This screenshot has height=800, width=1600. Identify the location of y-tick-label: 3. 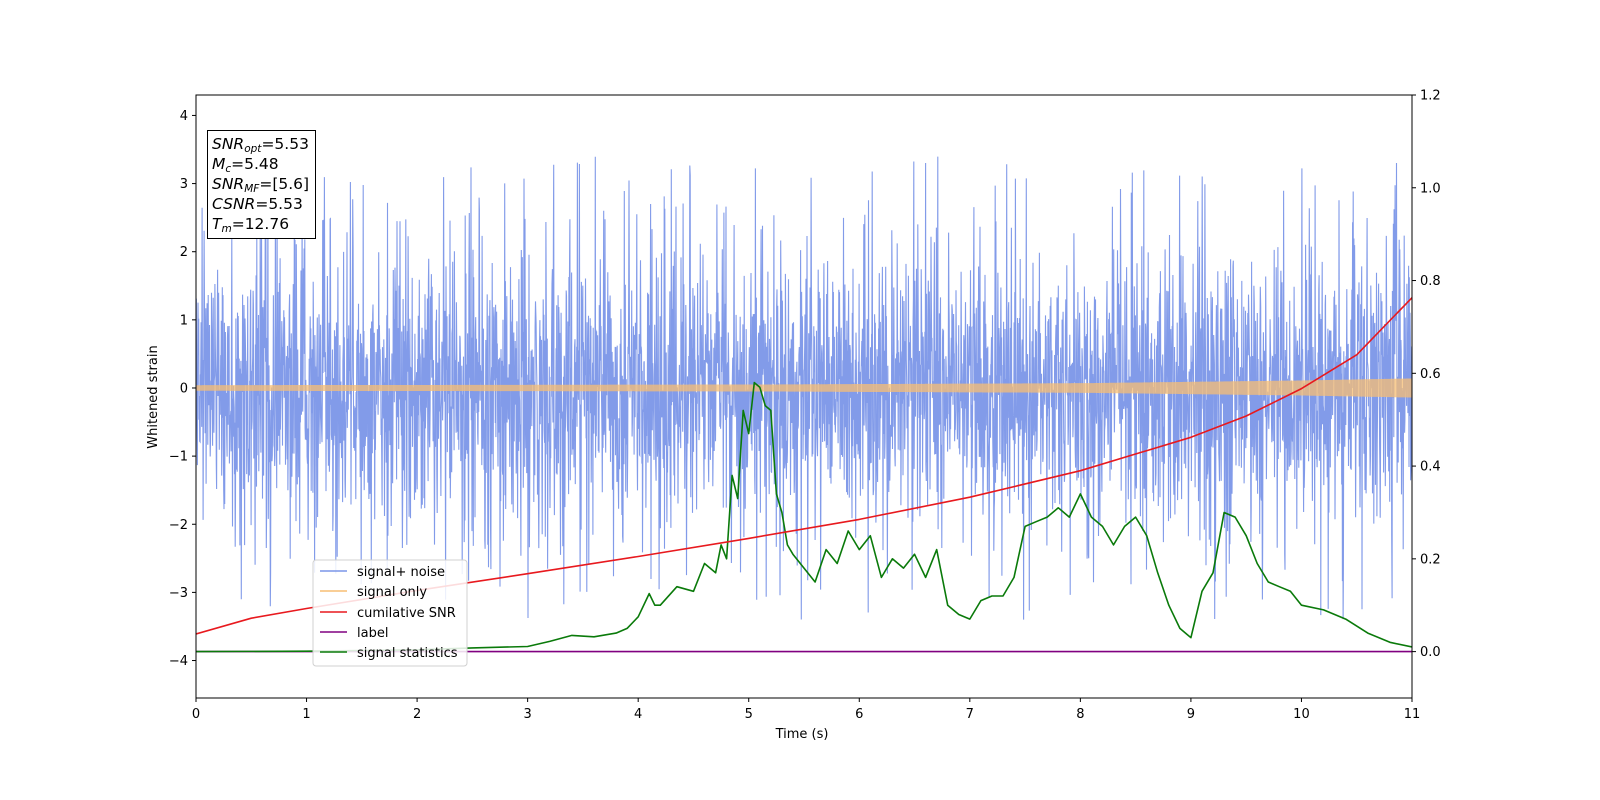
(184, 184).